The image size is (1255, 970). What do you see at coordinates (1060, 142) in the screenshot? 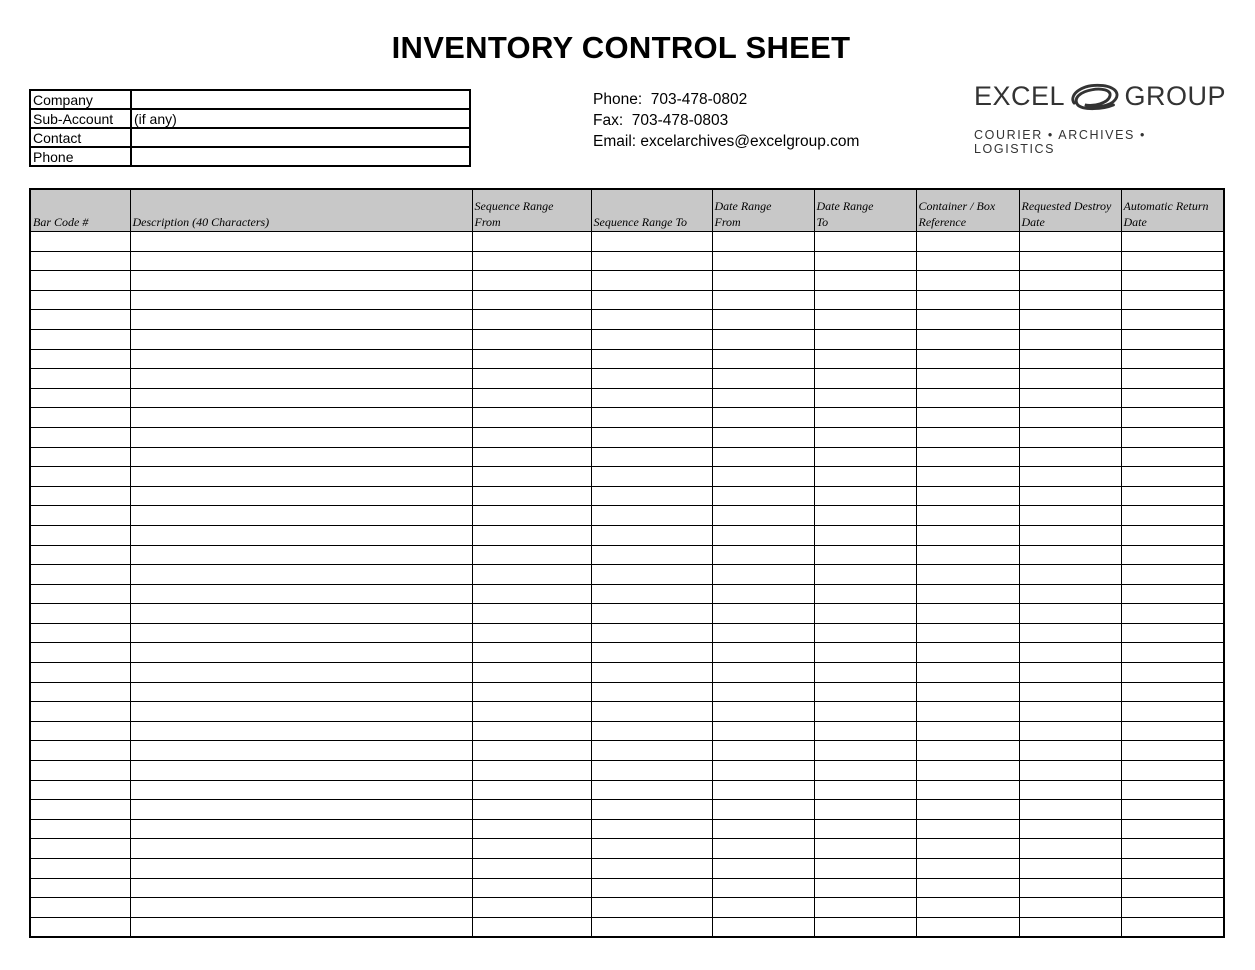
I see `logo-tagline: COURIER • ARCHIVES • LOGISTICS` at bounding box center [1060, 142].